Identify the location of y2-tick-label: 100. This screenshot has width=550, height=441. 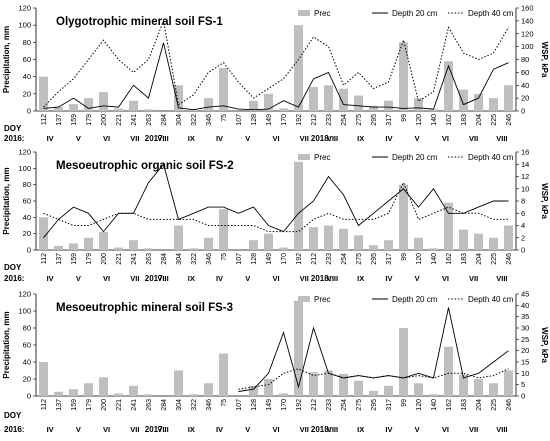
(527, 46).